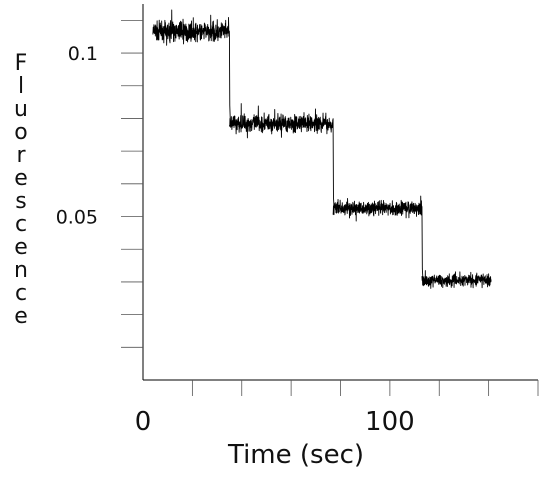  What do you see at coordinates (77, 218) in the screenshot?
I see `y-tick-label: 0.05` at bounding box center [77, 218].